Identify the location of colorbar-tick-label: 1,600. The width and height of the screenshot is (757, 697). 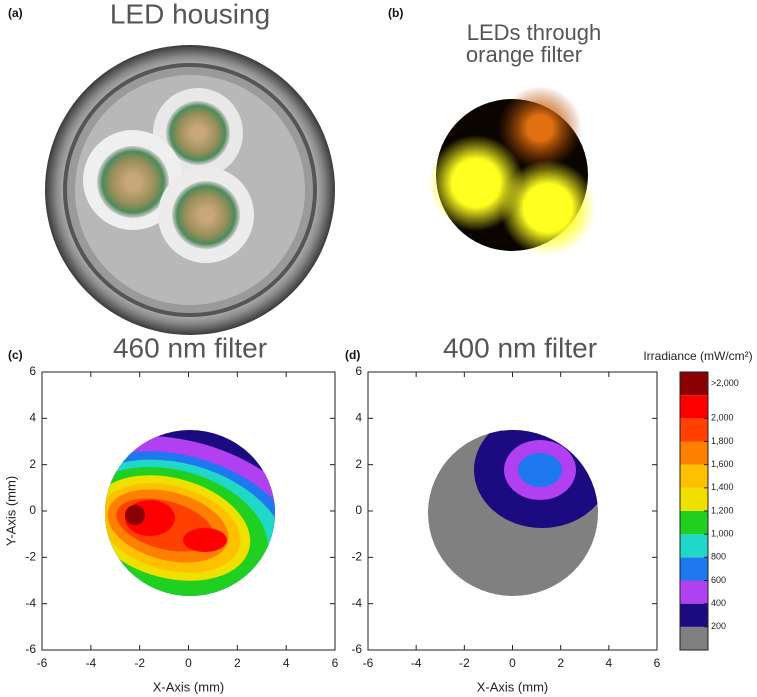
(722, 464).